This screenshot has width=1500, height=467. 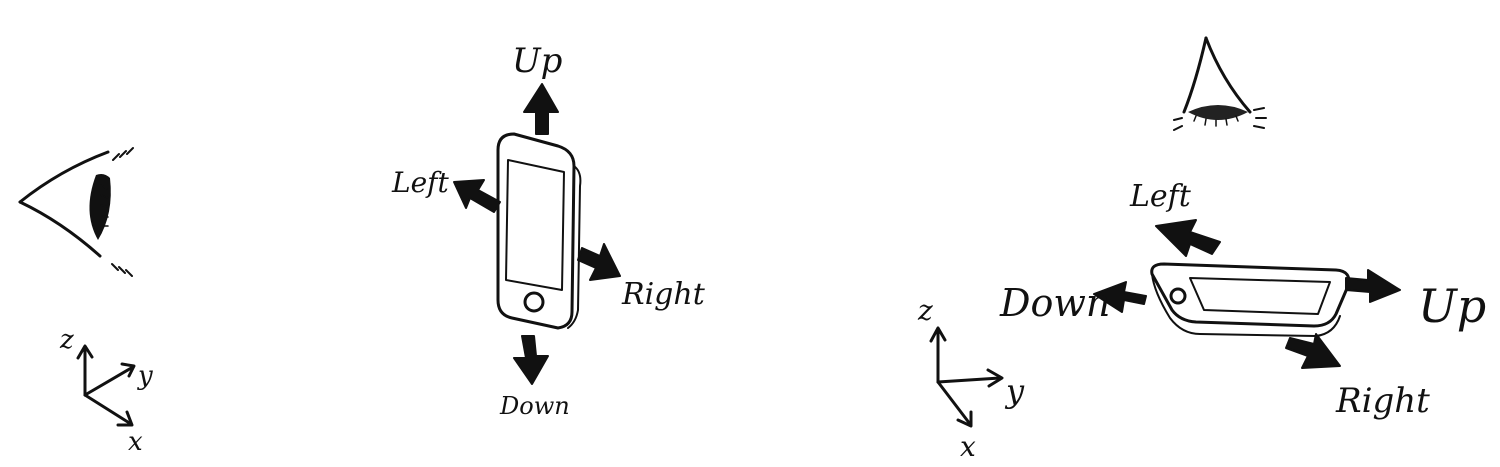 I want to click on axes-left: z y x, so click(x=106, y=391).